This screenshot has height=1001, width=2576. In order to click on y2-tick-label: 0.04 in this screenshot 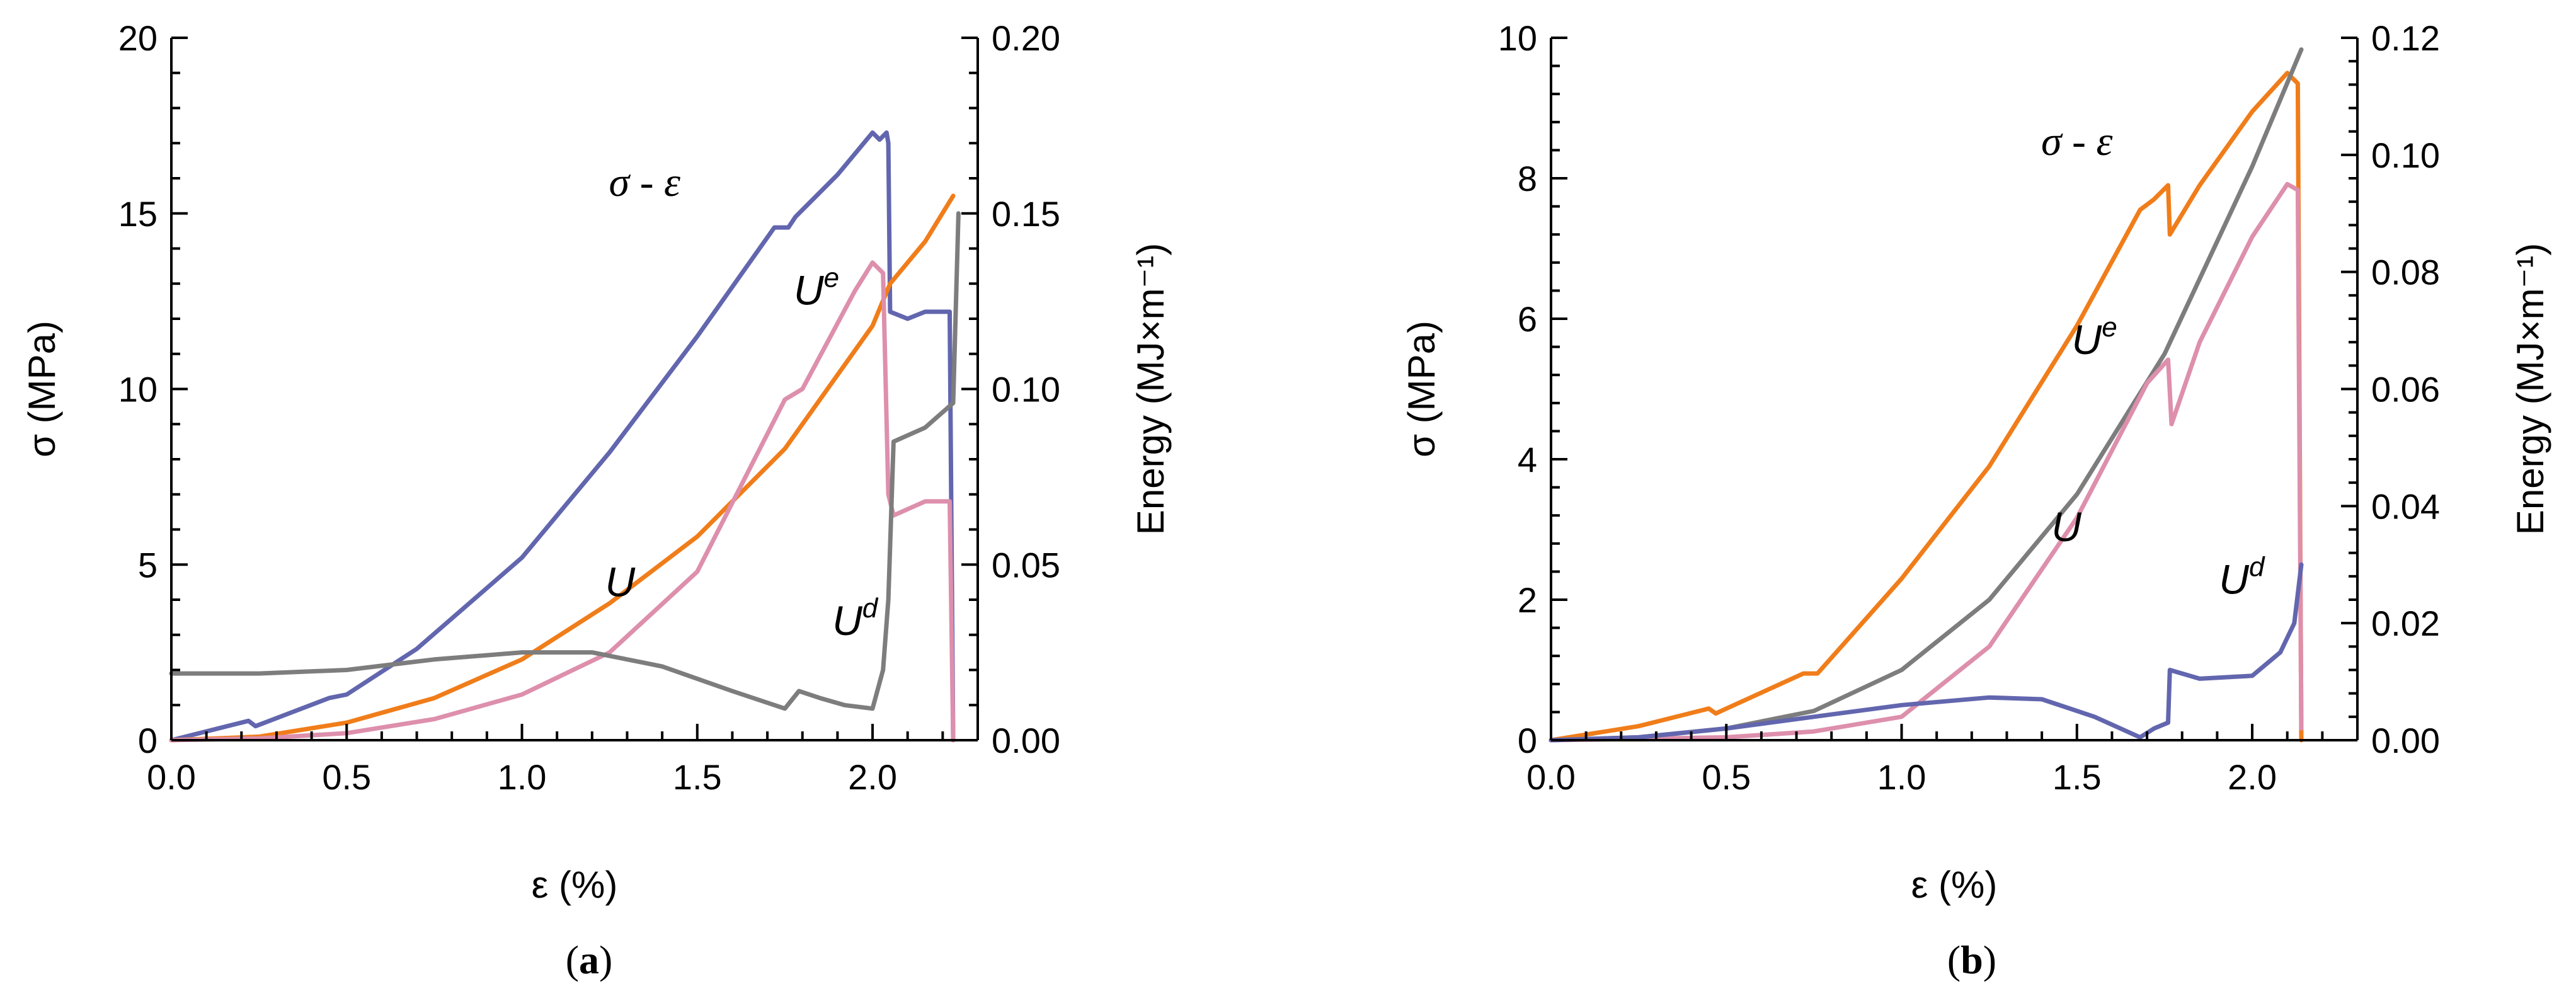, I will do `click(2405, 506)`.